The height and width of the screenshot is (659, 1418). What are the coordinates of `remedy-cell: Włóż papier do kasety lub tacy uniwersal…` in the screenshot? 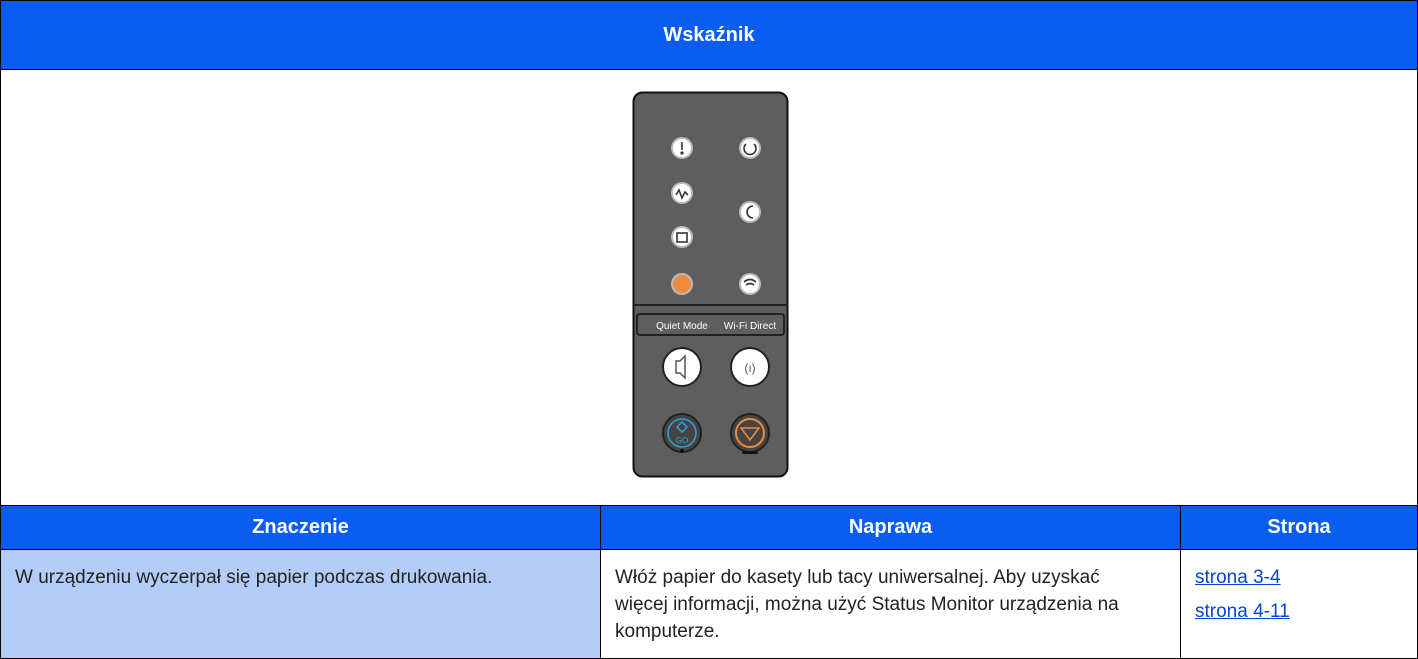 It's located at (890, 604).